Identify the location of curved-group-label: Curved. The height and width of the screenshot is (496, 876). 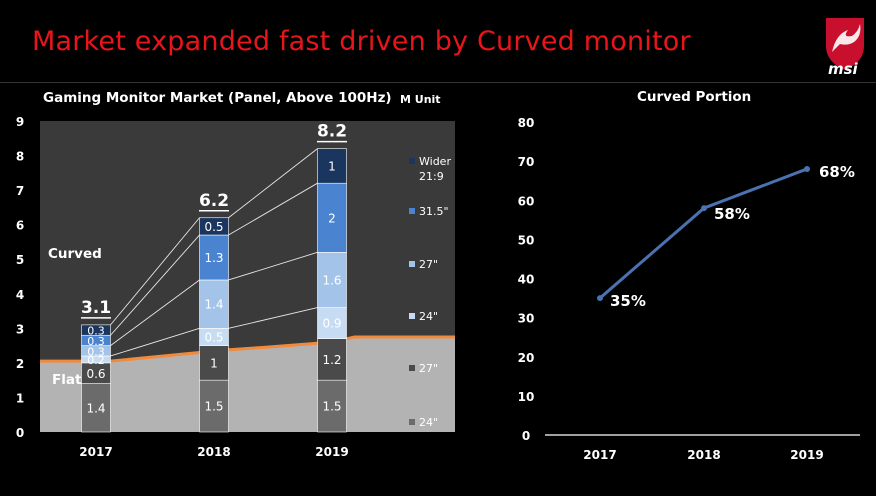
(75, 254).